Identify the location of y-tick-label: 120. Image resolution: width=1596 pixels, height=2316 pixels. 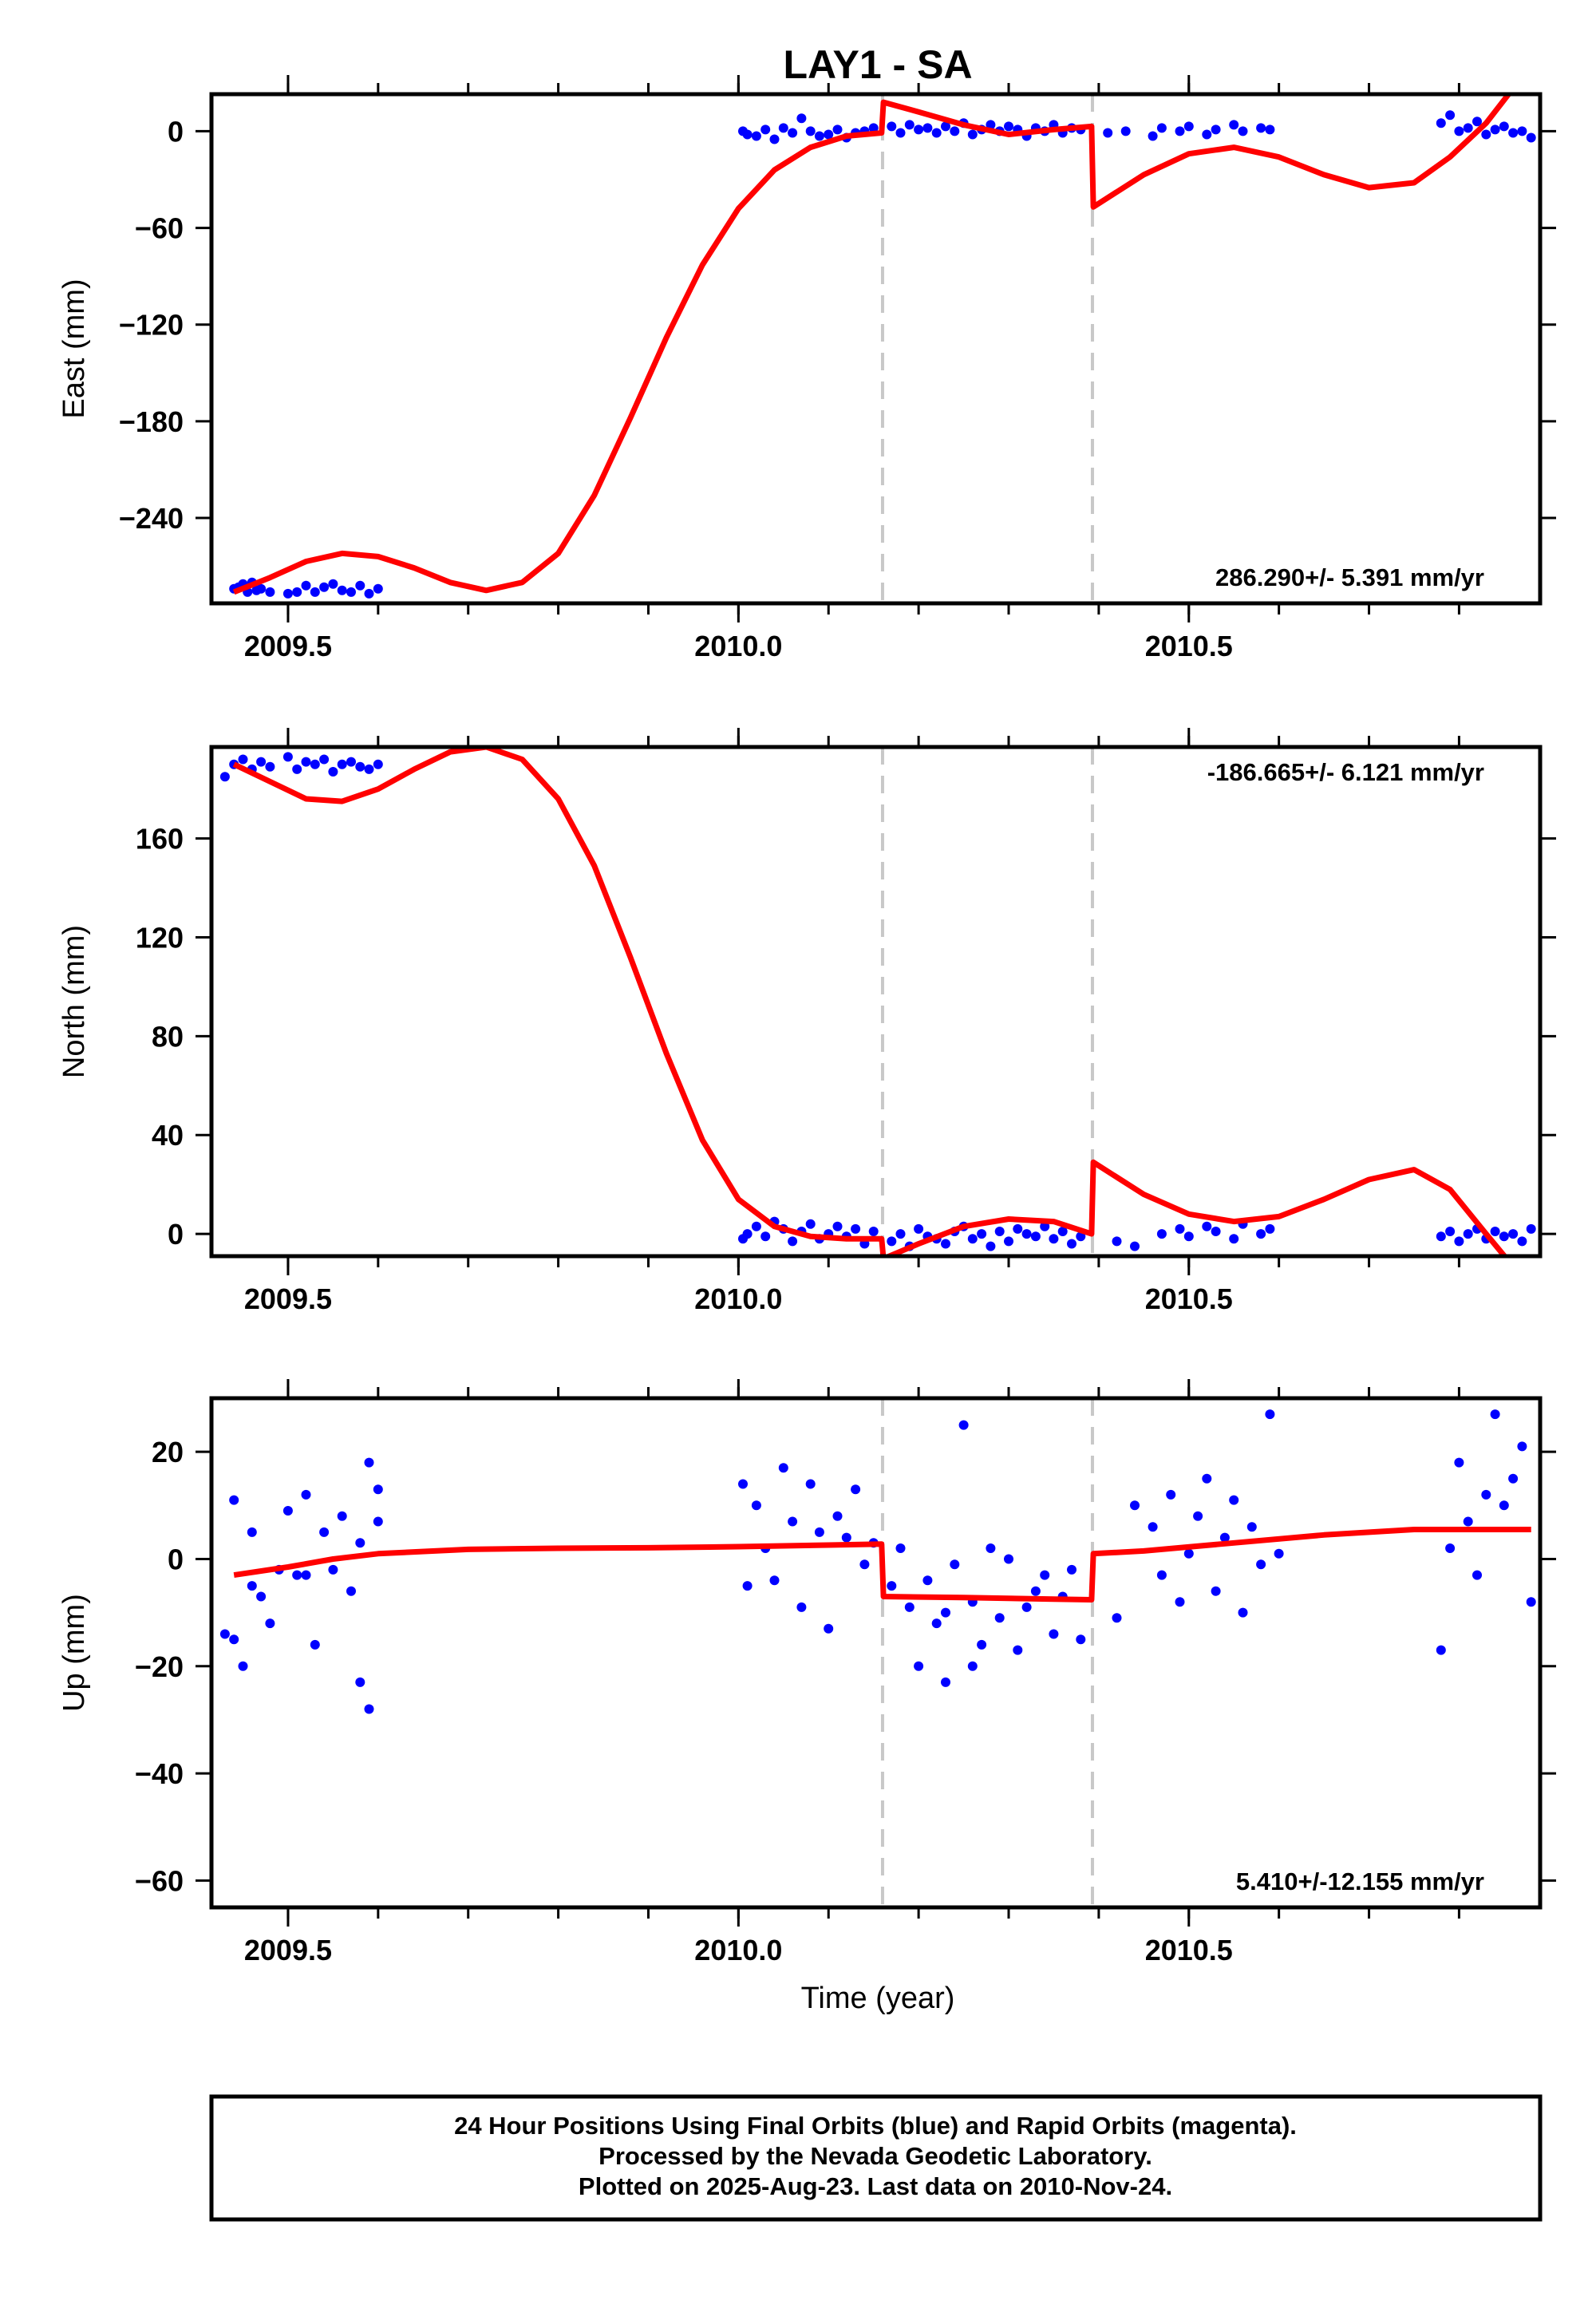
(160, 937).